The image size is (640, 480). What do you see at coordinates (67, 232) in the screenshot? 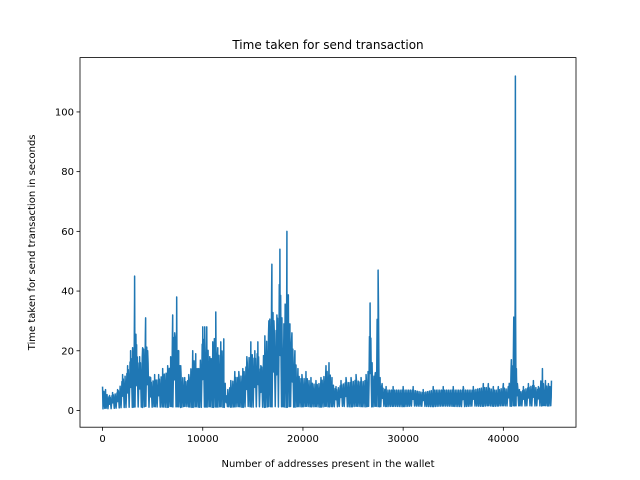
I see `y-tick-label: 60` at bounding box center [67, 232].